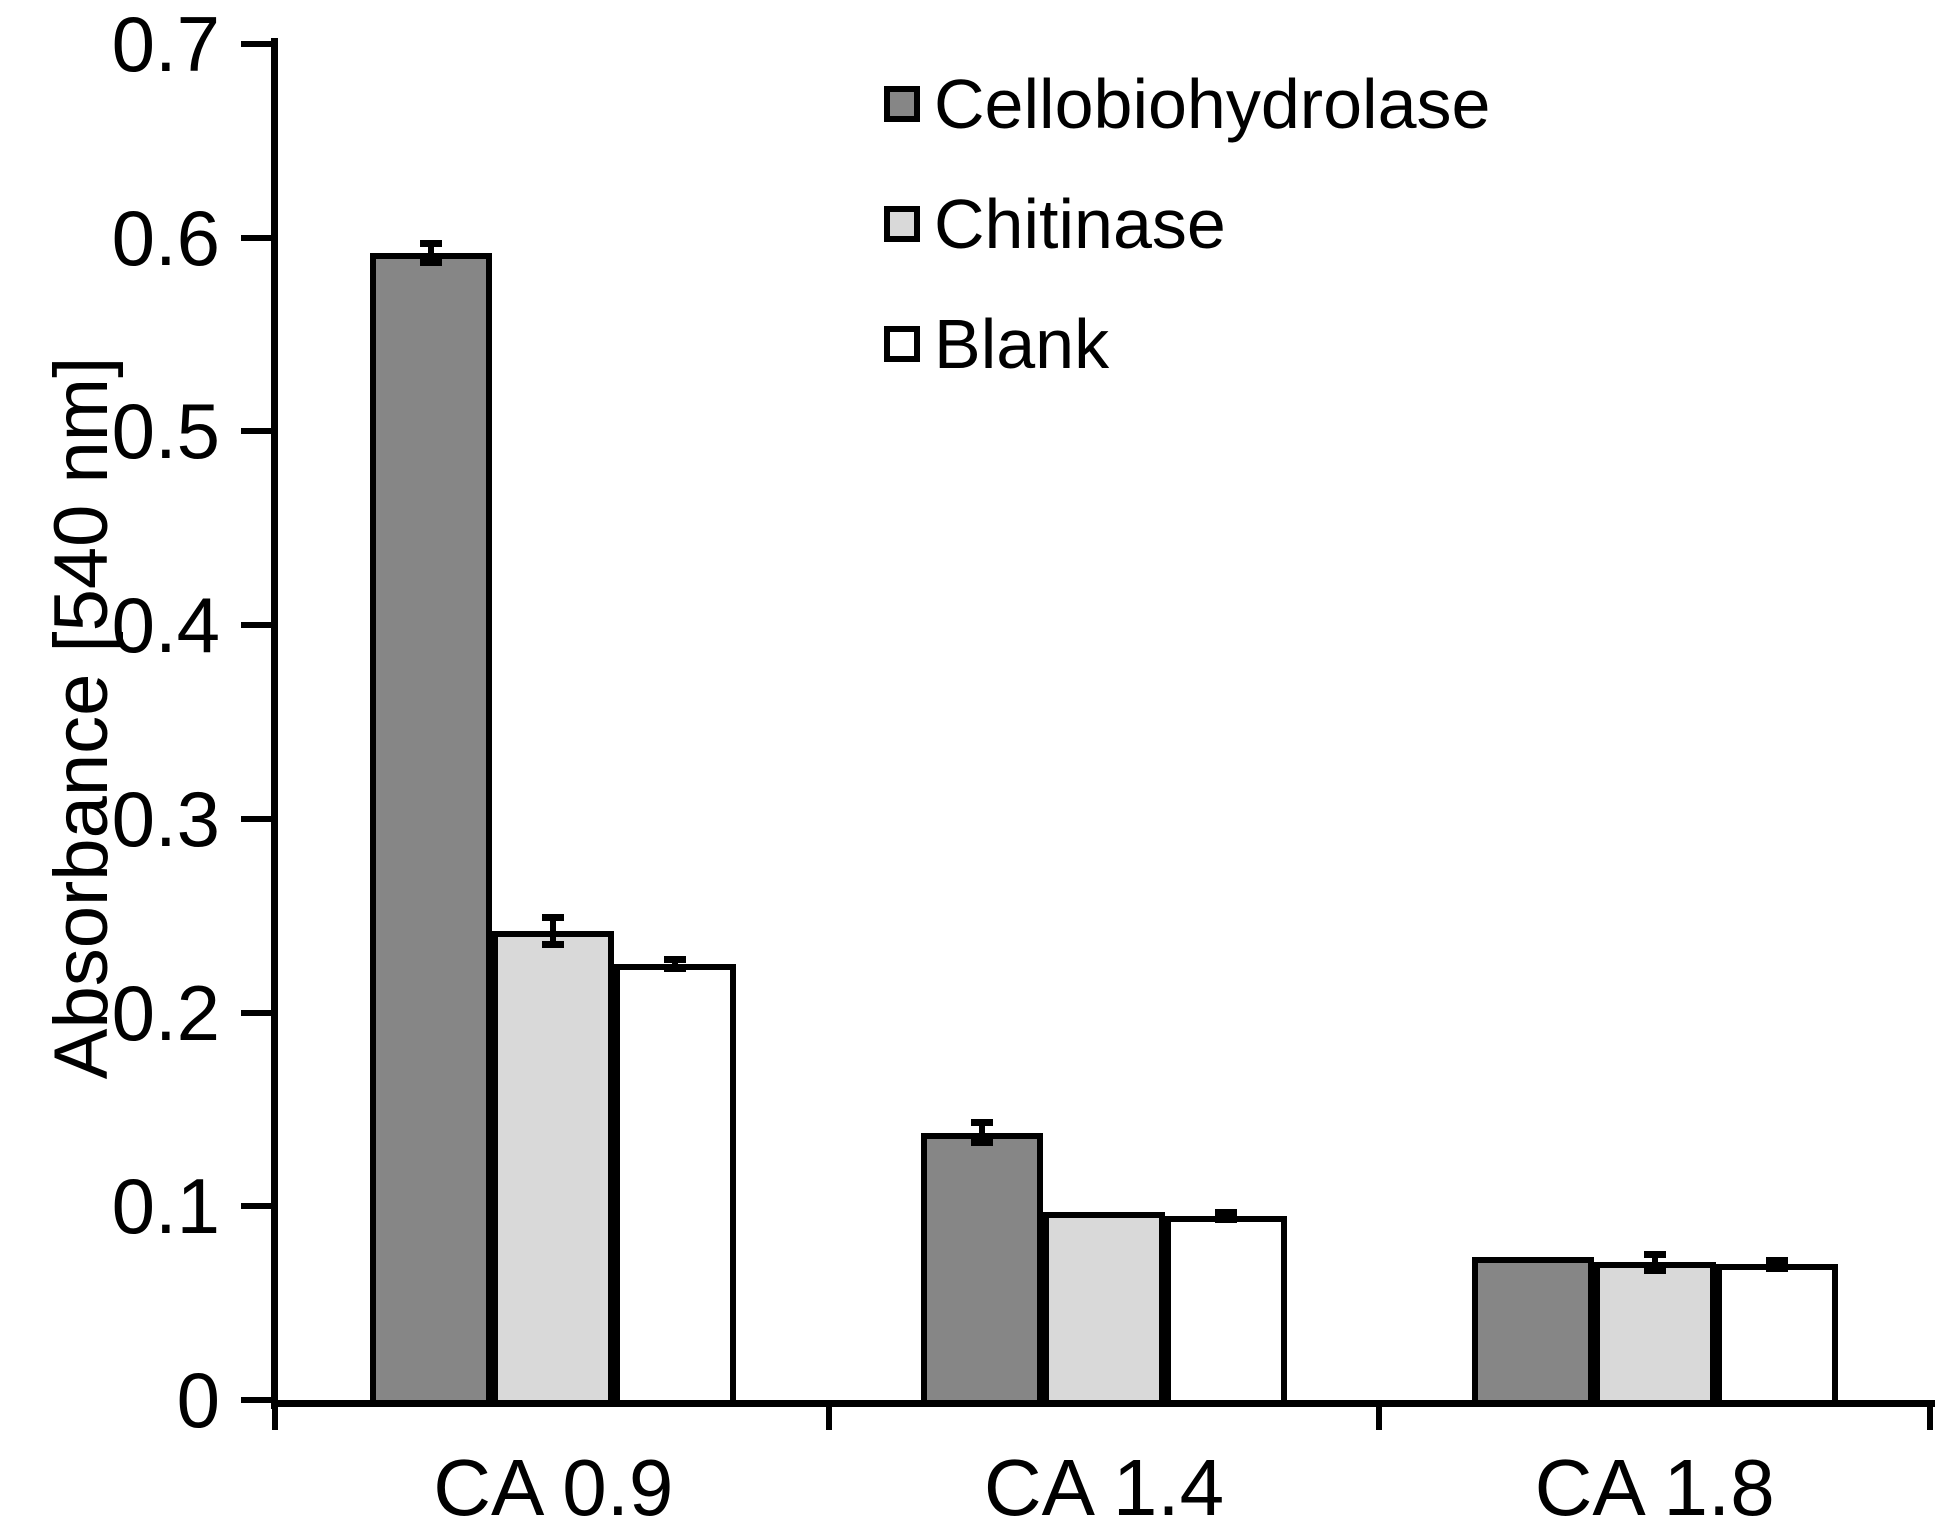 The image size is (1938, 1535). Describe the element at coordinates (165, 44) in the screenshot. I see `y-axis-tick-label: 0.7` at that location.